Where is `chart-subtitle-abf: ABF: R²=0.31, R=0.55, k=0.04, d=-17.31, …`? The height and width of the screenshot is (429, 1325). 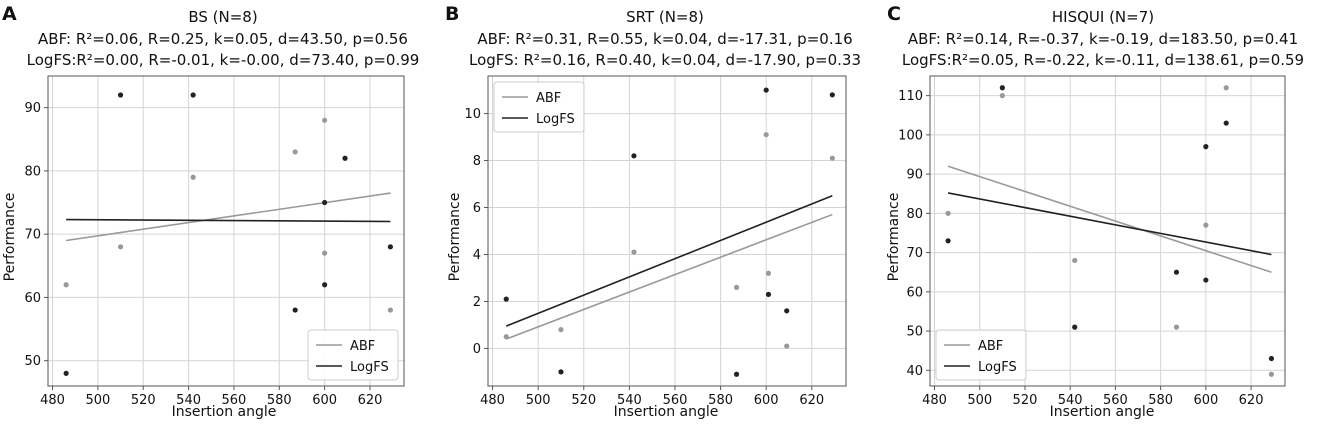 chart-subtitle-abf: ABF: R²=0.31, R=0.55, k=0.04, d=-17.31, … is located at coordinates (664, 39).